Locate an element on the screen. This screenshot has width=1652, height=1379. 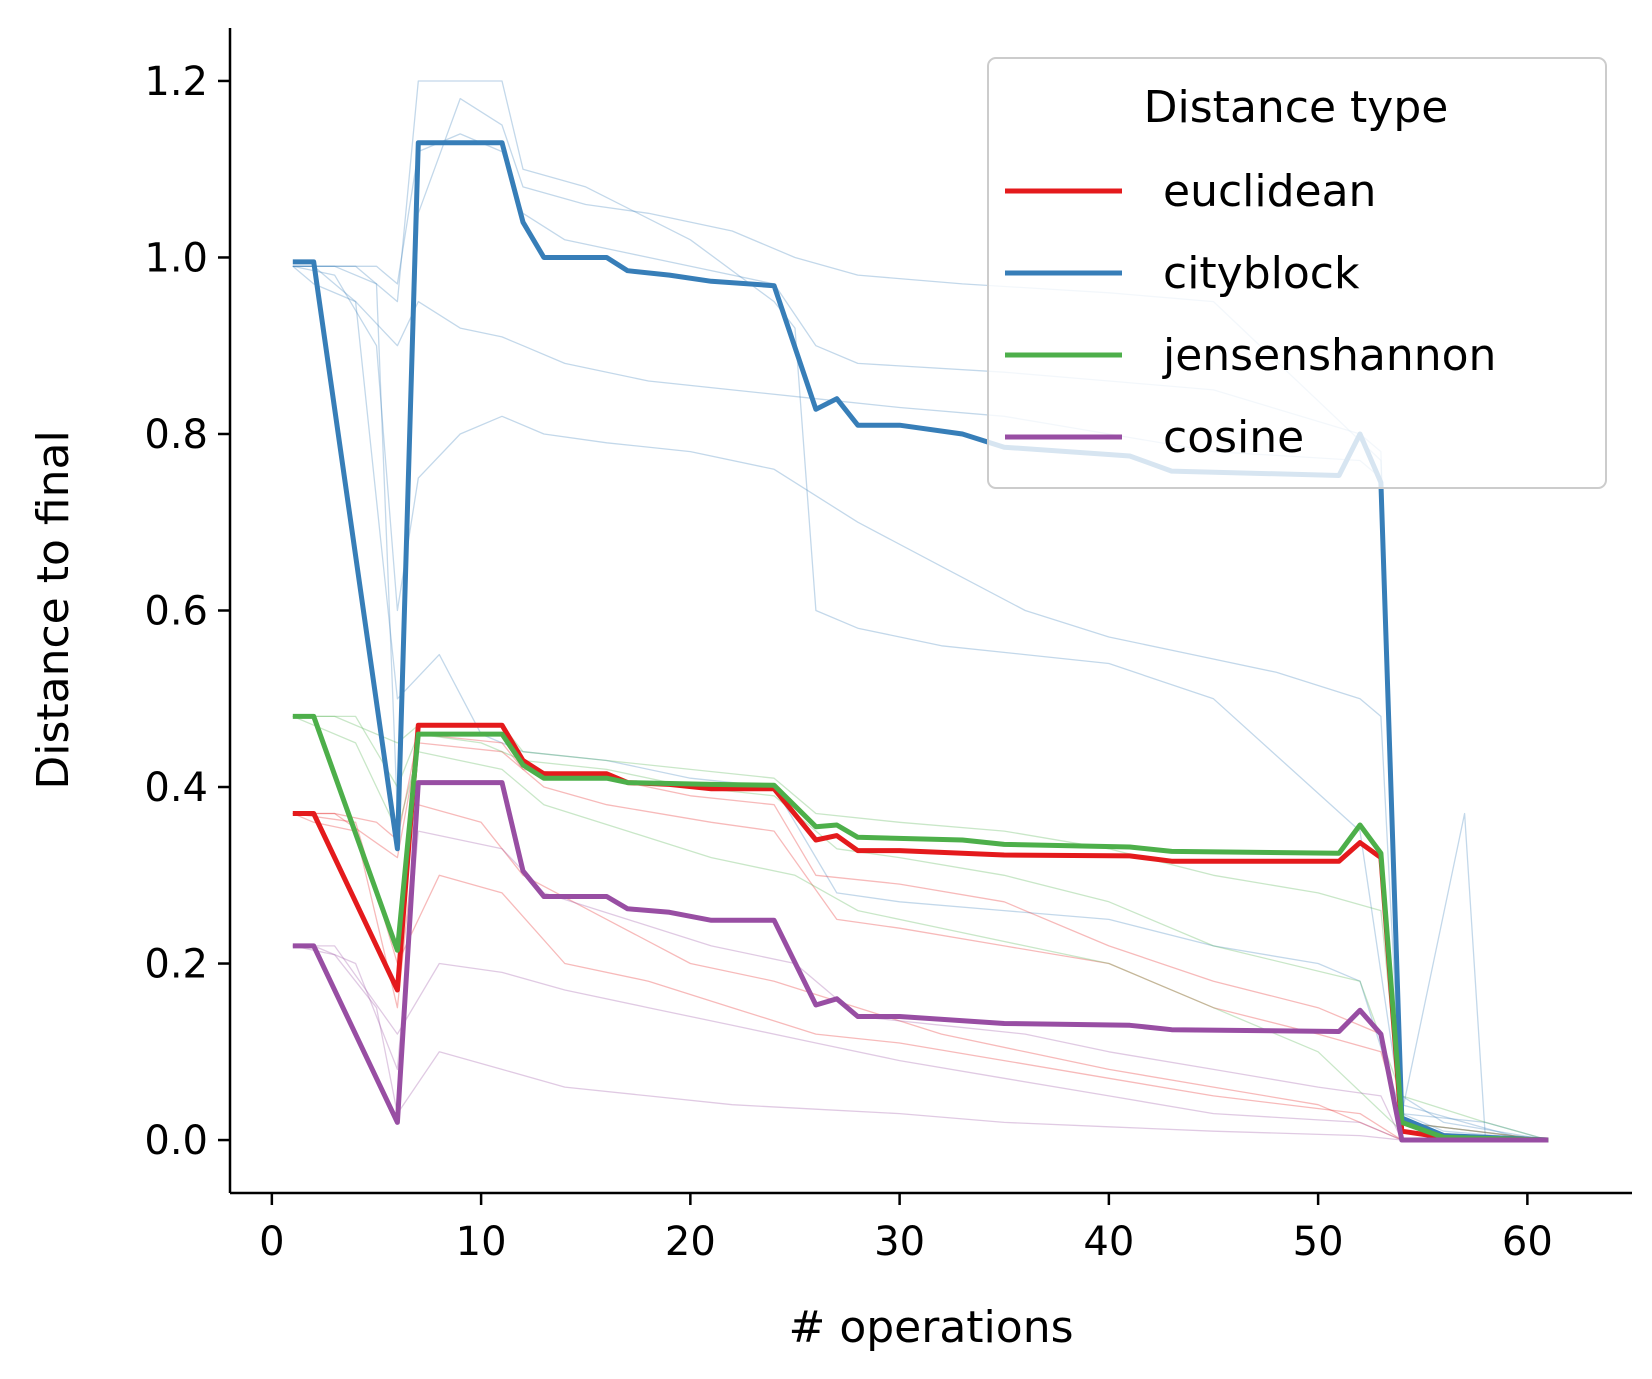
y-ticks: 0.0 0.2 0.4 0.6 0.8 1.0 1.2 is located at coordinates (187, 611).